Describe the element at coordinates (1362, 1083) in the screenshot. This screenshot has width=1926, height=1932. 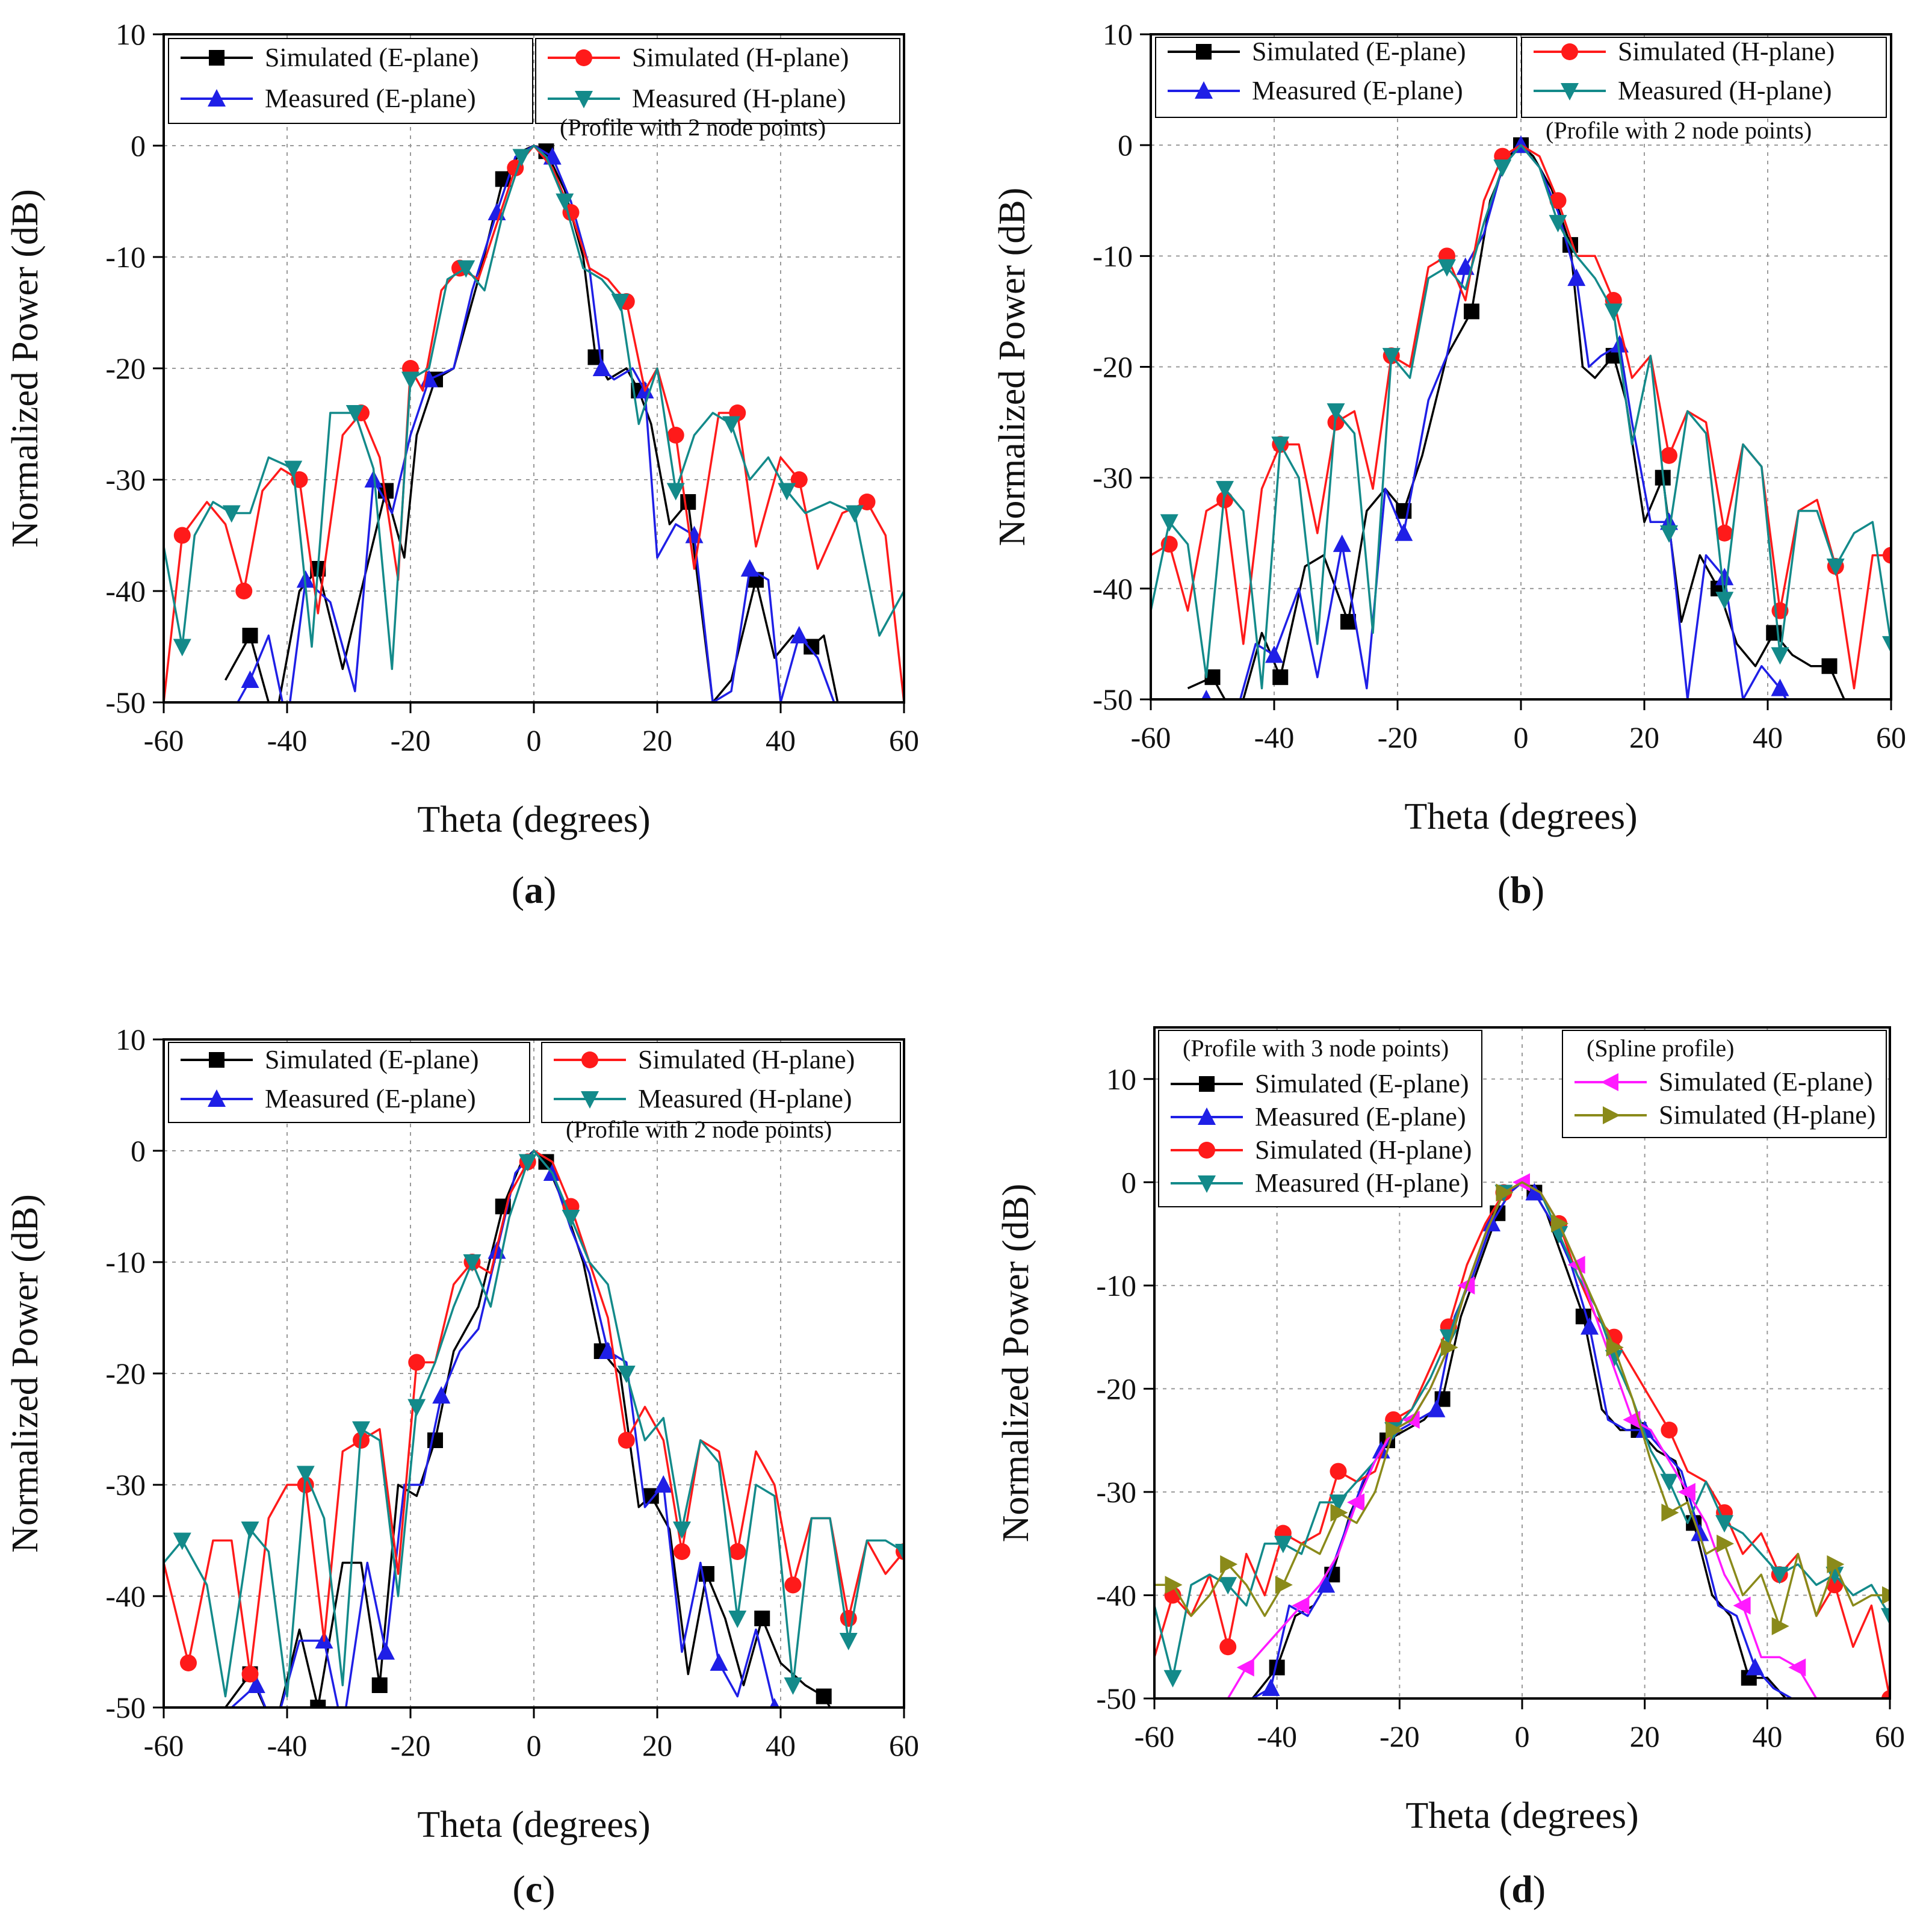
I see `legend-entry-sim_e: Simulated (E-plane)` at that location.